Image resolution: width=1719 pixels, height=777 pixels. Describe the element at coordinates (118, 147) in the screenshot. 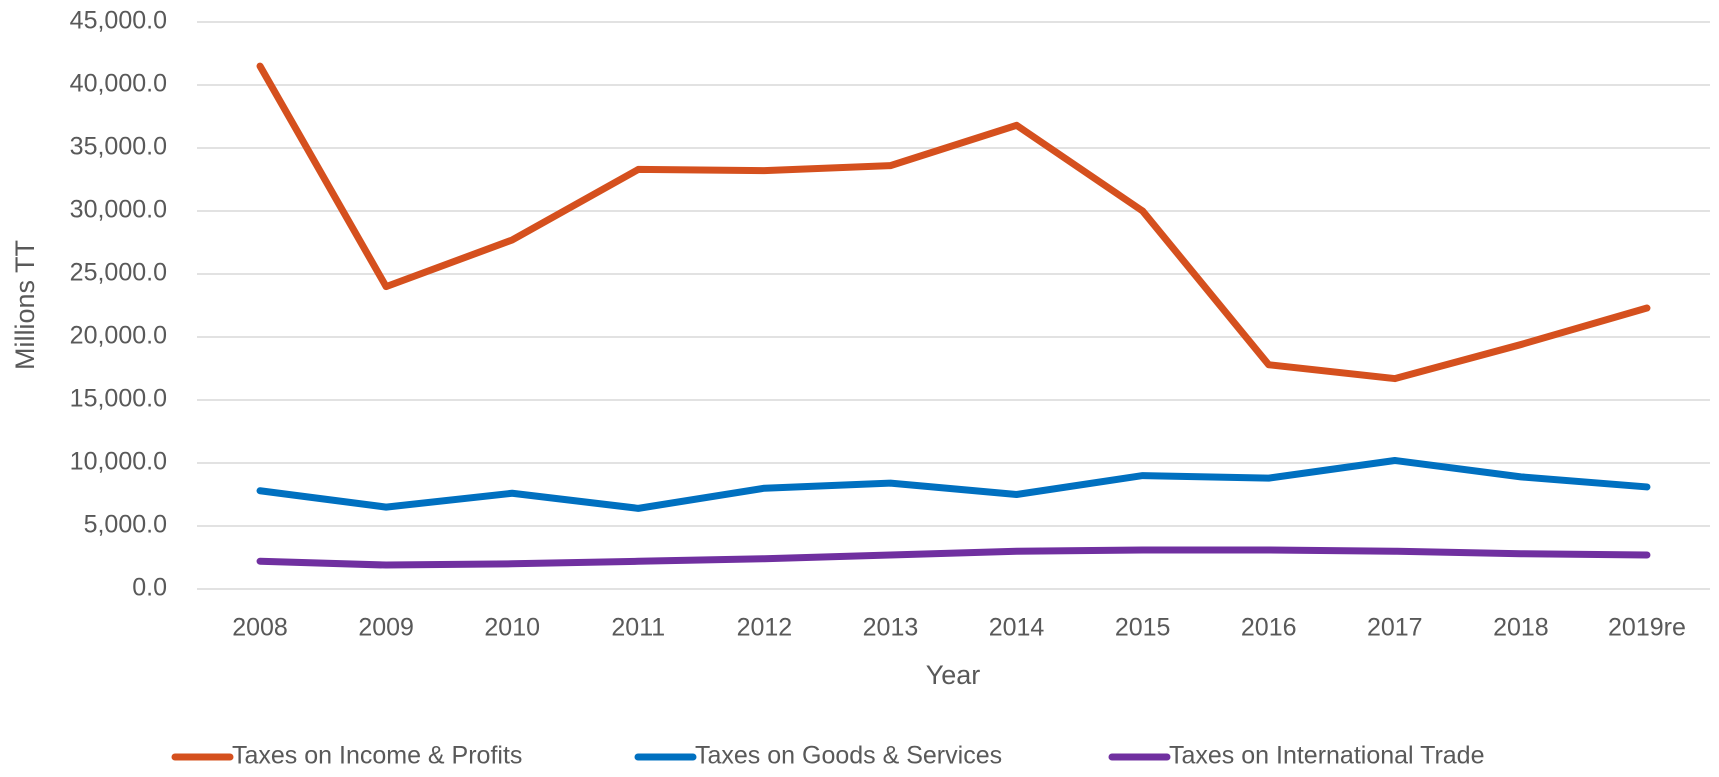

I see `y-tick-label: 35,000.0` at that location.